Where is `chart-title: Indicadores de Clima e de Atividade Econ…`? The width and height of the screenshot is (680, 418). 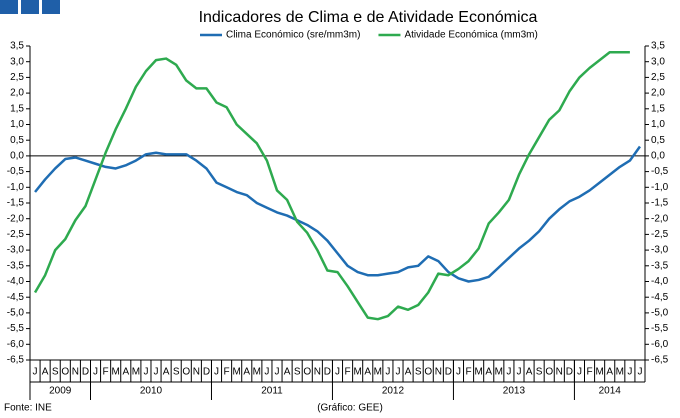 chart-title: Indicadores de Clima e de Atividade Econ… is located at coordinates (368, 17).